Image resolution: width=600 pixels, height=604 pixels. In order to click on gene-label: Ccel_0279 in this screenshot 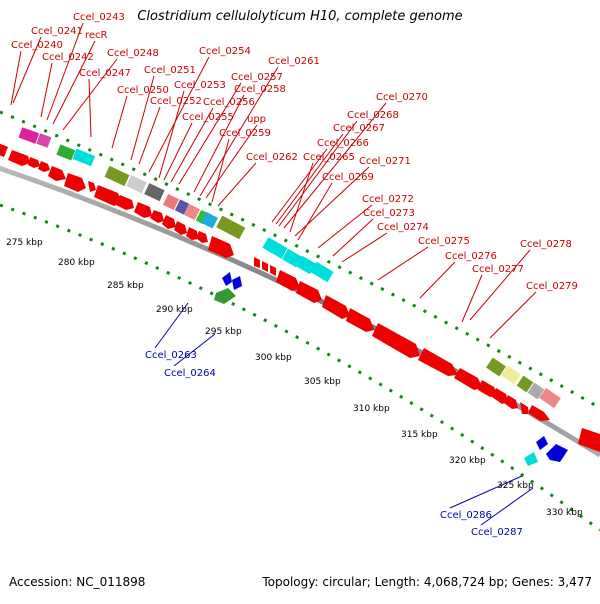, I will do `click(552, 286)`.